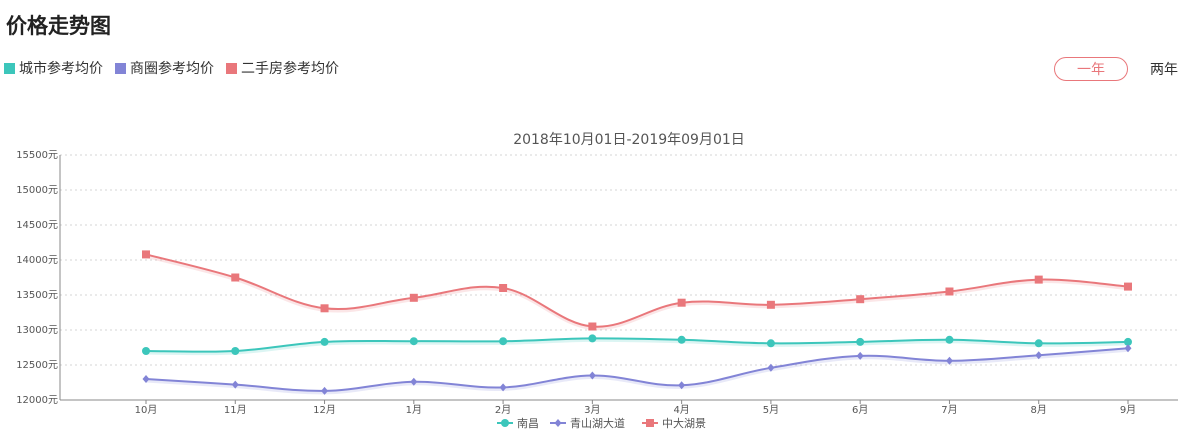 The image size is (1200, 435). I want to click on x-tick-label: 5月, so click(771, 410).